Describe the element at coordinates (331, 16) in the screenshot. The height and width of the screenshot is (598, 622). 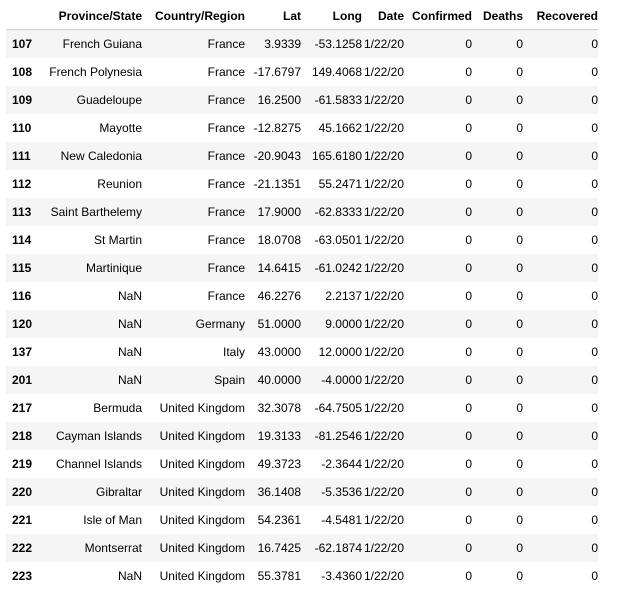
I see `header-long: Long` at that location.